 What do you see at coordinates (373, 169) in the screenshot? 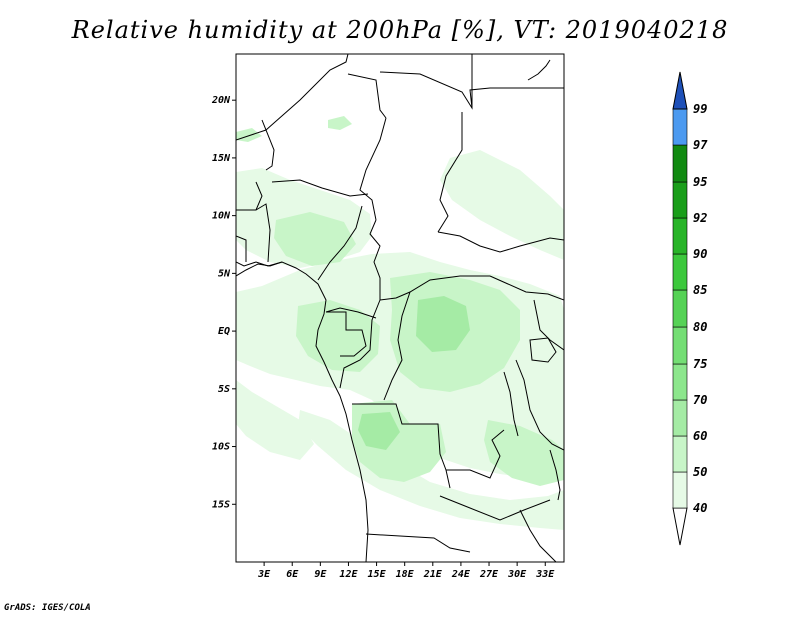
I see `border-niger-chad` at bounding box center [373, 169].